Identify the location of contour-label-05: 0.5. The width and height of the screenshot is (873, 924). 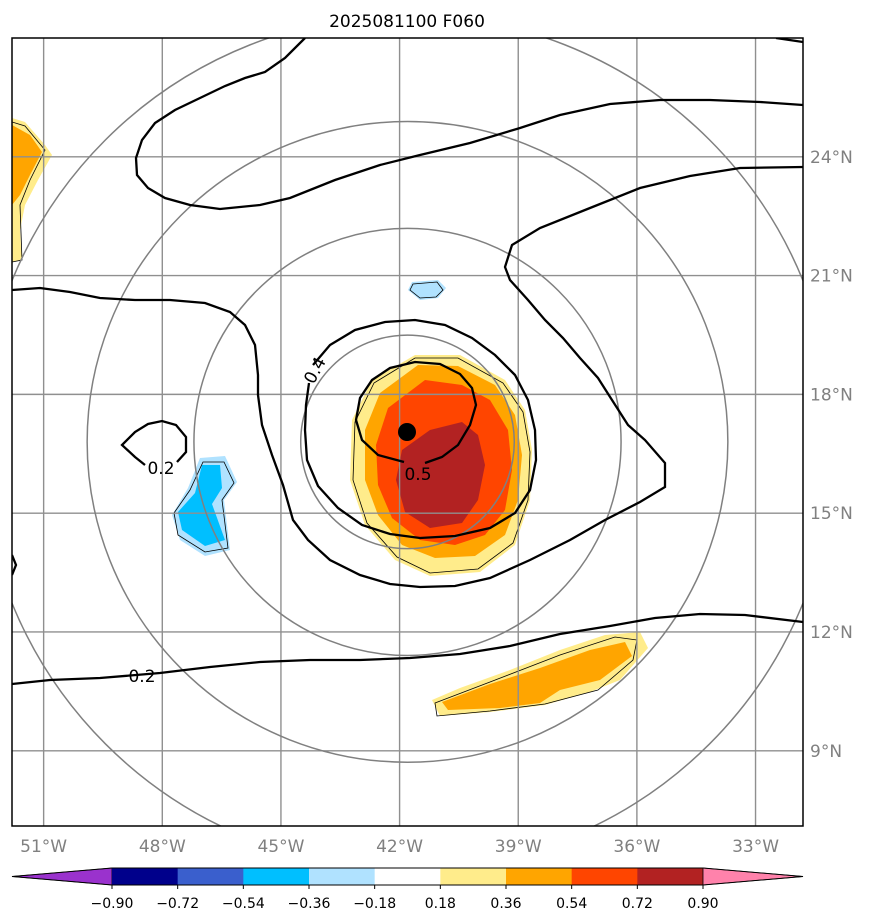
(417, 475).